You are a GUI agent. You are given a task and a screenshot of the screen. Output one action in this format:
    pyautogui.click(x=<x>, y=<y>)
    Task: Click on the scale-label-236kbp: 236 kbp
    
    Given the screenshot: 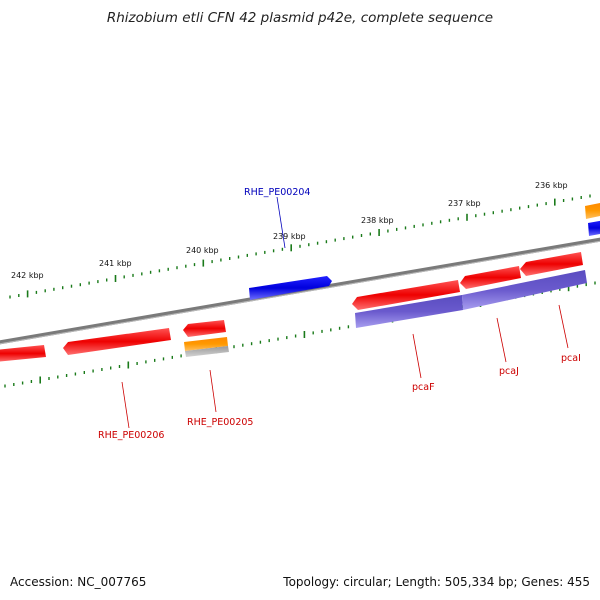 What is the action you would take?
    pyautogui.click(x=551, y=185)
    